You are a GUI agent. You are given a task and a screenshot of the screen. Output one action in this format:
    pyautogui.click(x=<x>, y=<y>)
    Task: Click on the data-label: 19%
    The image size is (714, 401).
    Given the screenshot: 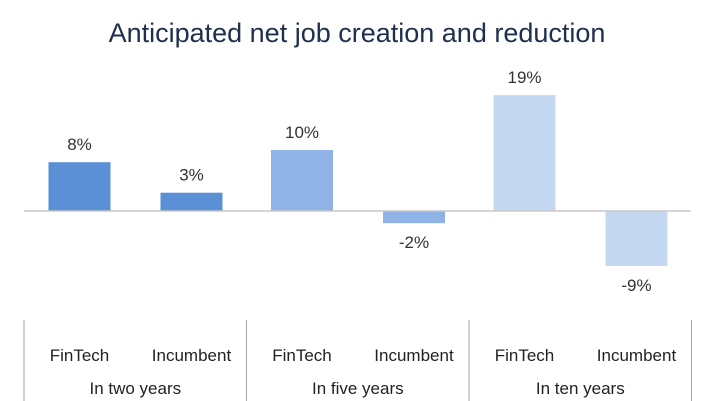 What is the action you would take?
    pyautogui.click(x=524, y=77)
    